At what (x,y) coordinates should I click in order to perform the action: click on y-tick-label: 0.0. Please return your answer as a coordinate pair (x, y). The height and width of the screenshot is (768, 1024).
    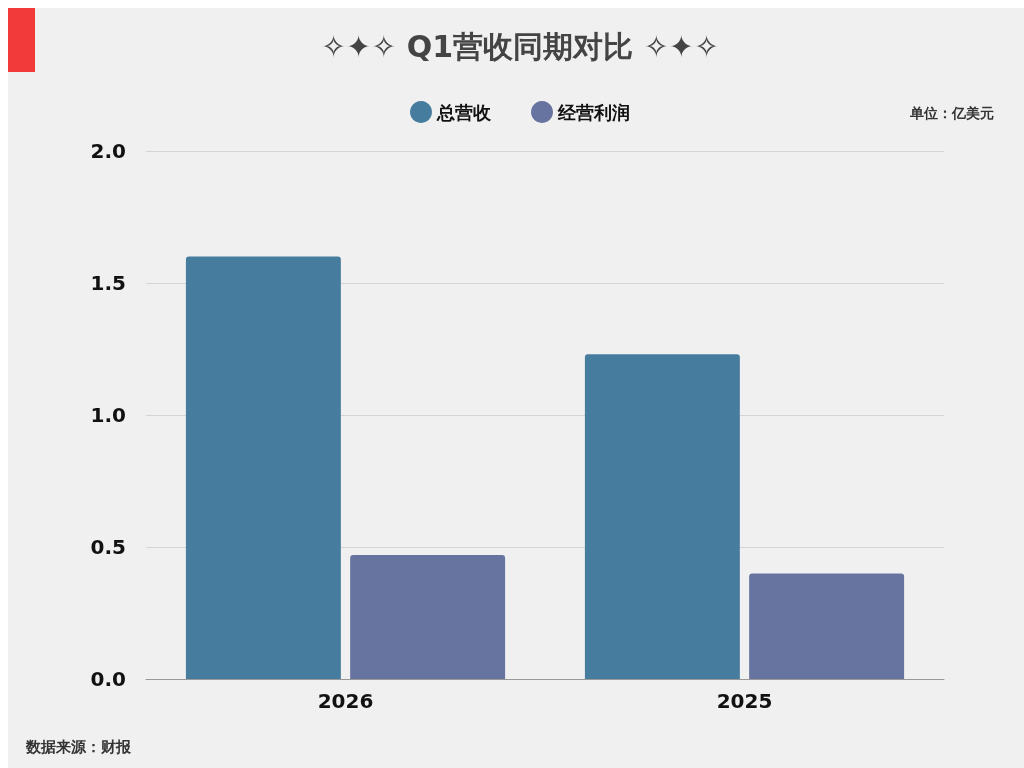
    Looking at the image, I should click on (108, 679).